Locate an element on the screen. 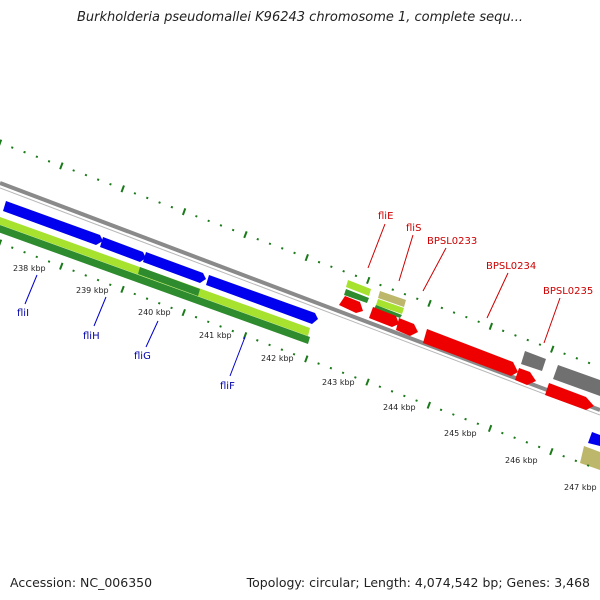 The width and height of the screenshot is (600, 600). gene-label-fliH: fliH is located at coordinates (91, 336).